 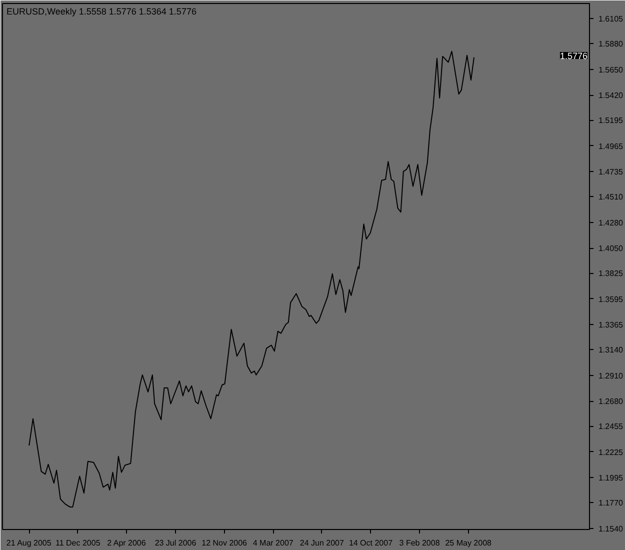 I want to click on y-tick-label: 1.5420, so click(x=611, y=95).